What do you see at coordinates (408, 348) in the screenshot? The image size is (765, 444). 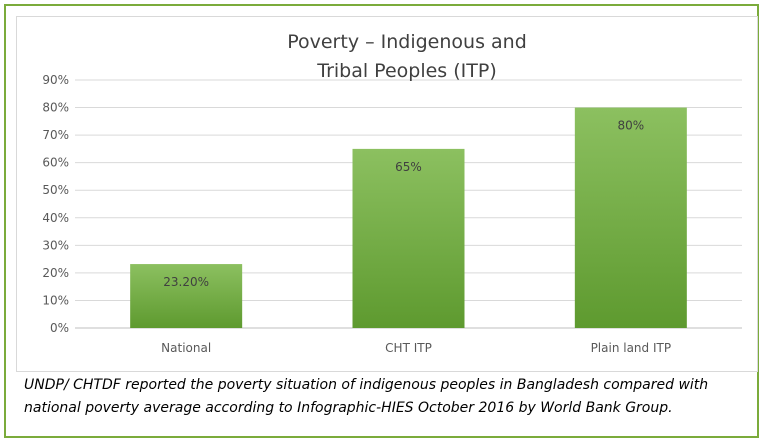 I see `x-tick-label: CHT ITP` at bounding box center [408, 348].